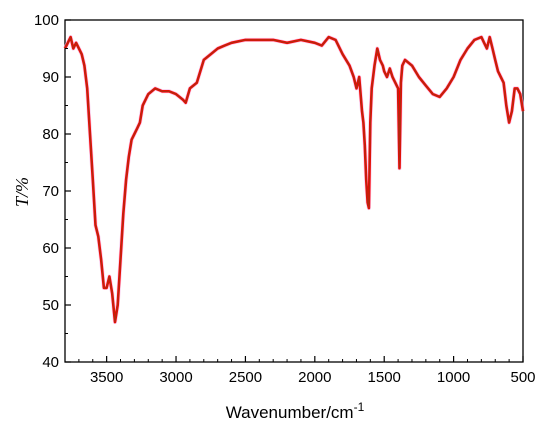 The width and height of the screenshot is (550, 433). What do you see at coordinates (175, 377) in the screenshot?
I see `x-tick-label: 3000` at bounding box center [175, 377].